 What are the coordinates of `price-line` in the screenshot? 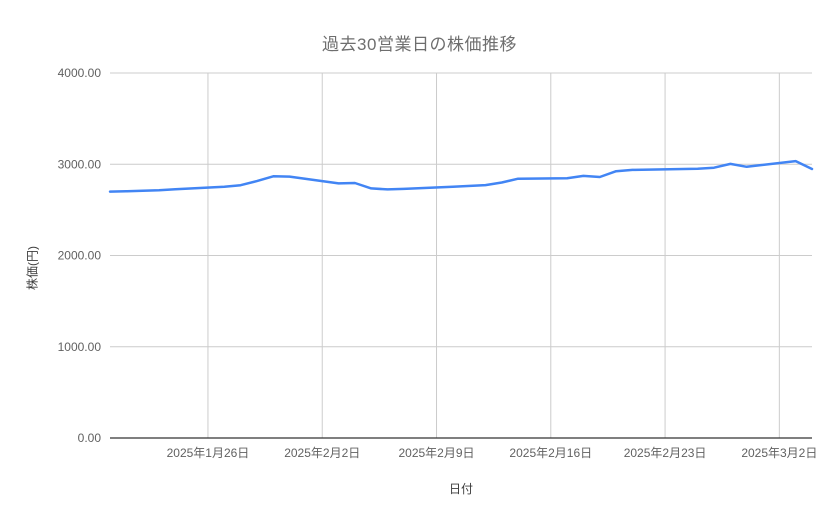 It's located at (461, 176).